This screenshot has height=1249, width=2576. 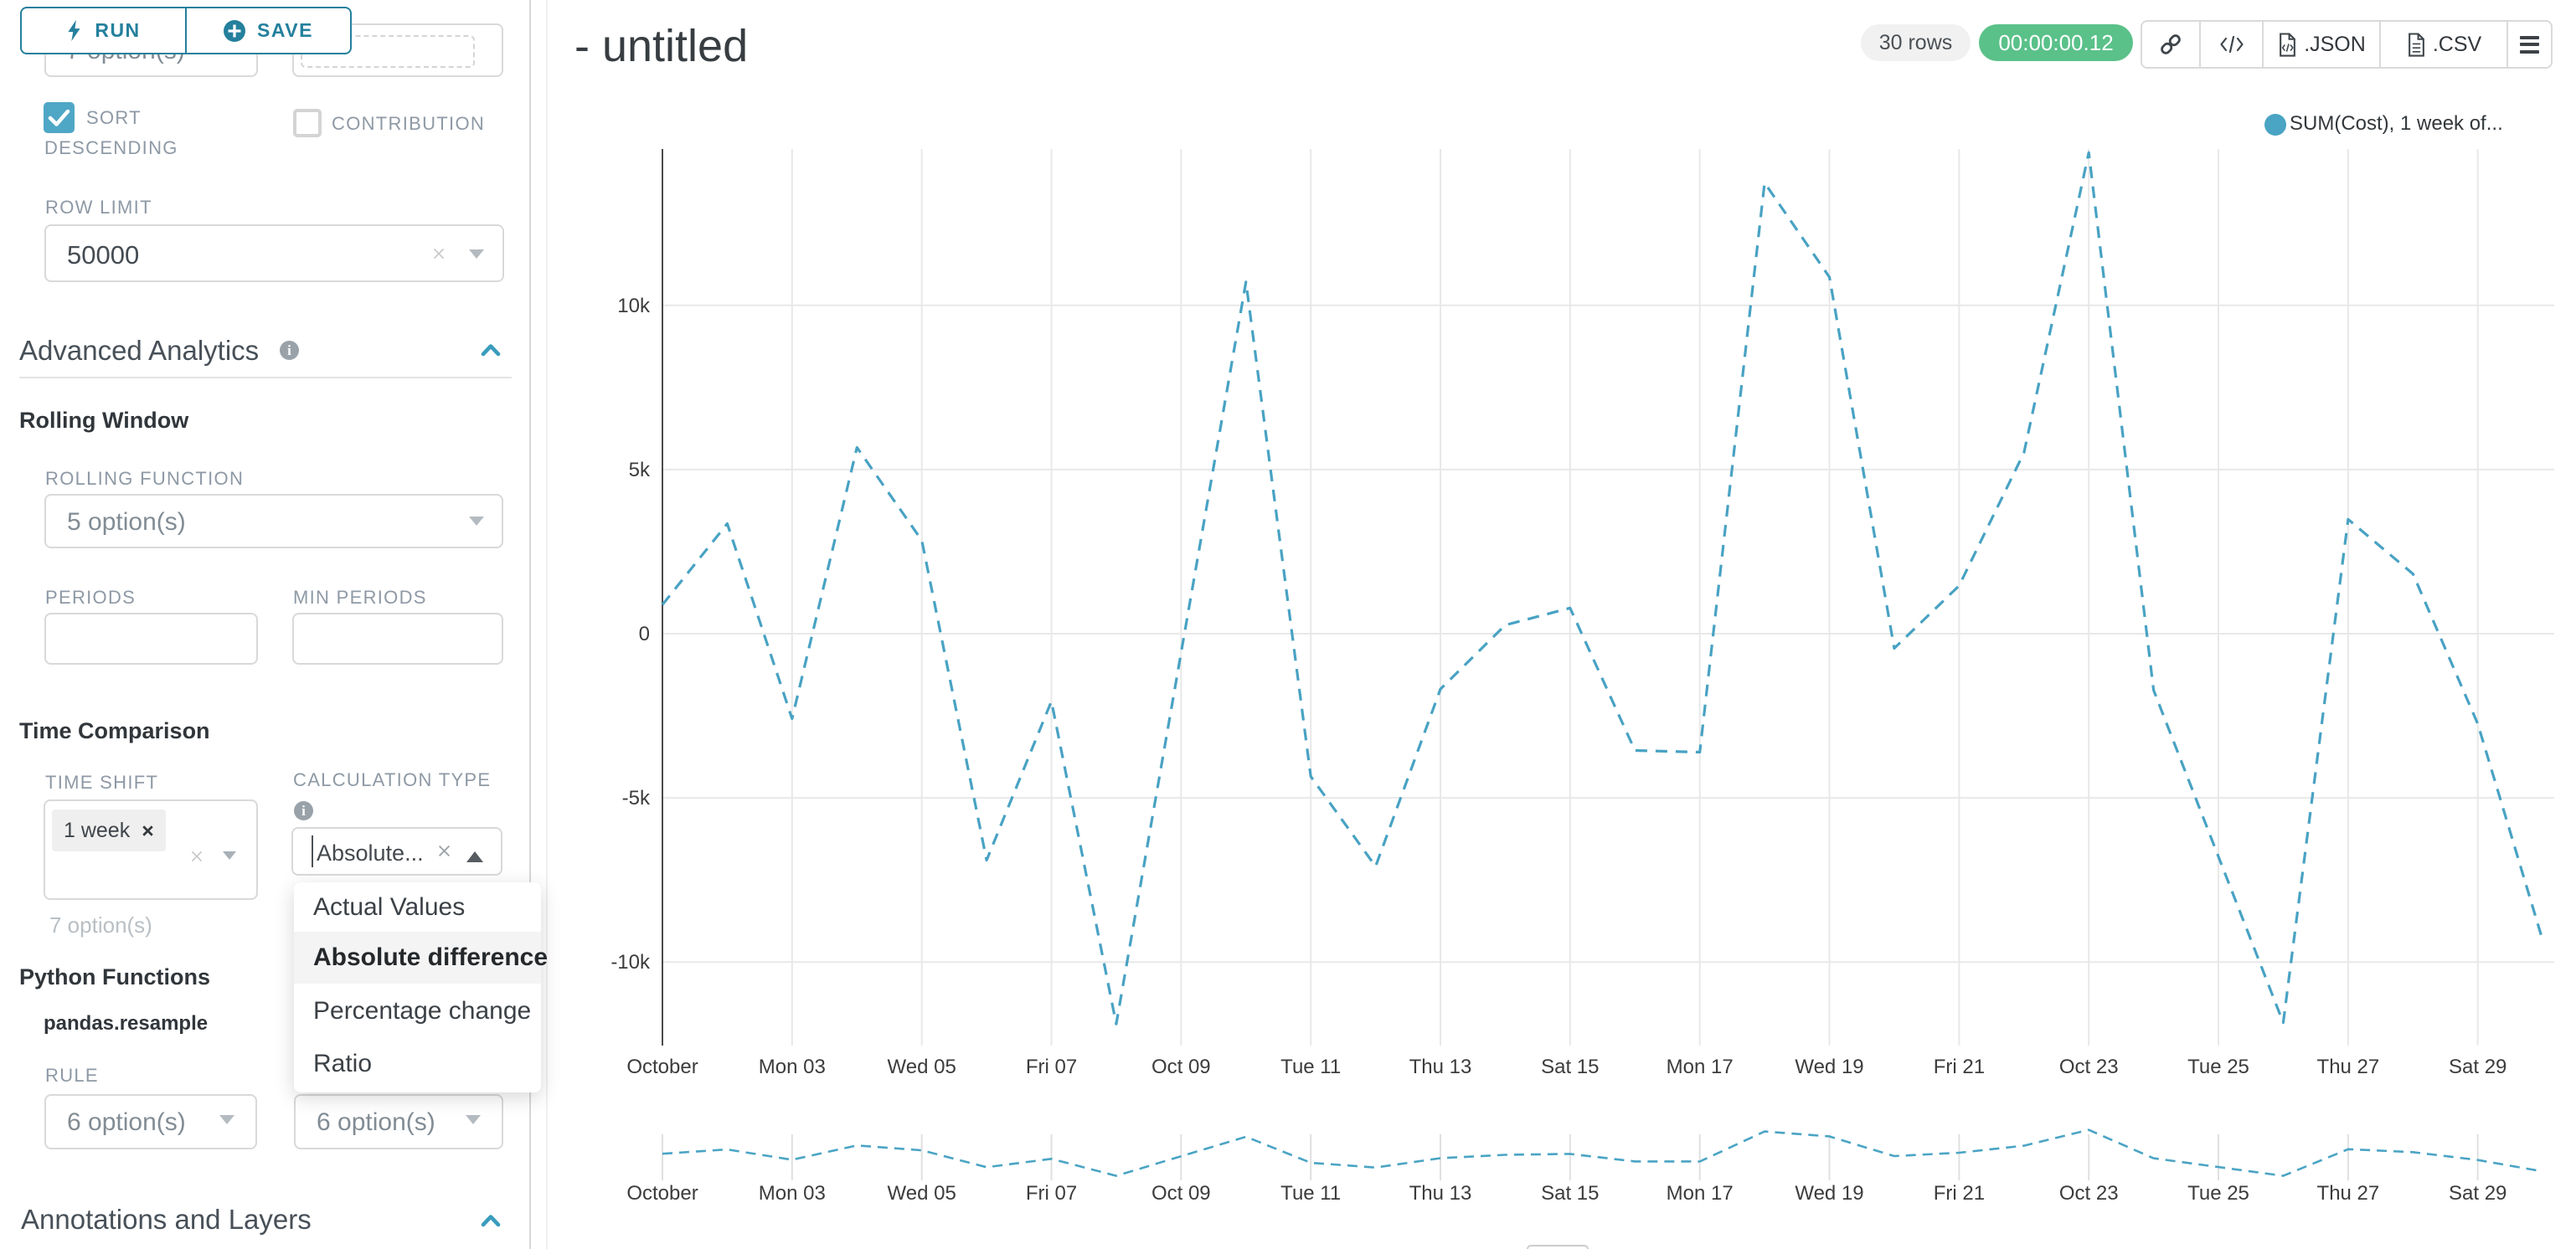 What do you see at coordinates (644, 634) in the screenshot?
I see `svg-text: 0` at bounding box center [644, 634].